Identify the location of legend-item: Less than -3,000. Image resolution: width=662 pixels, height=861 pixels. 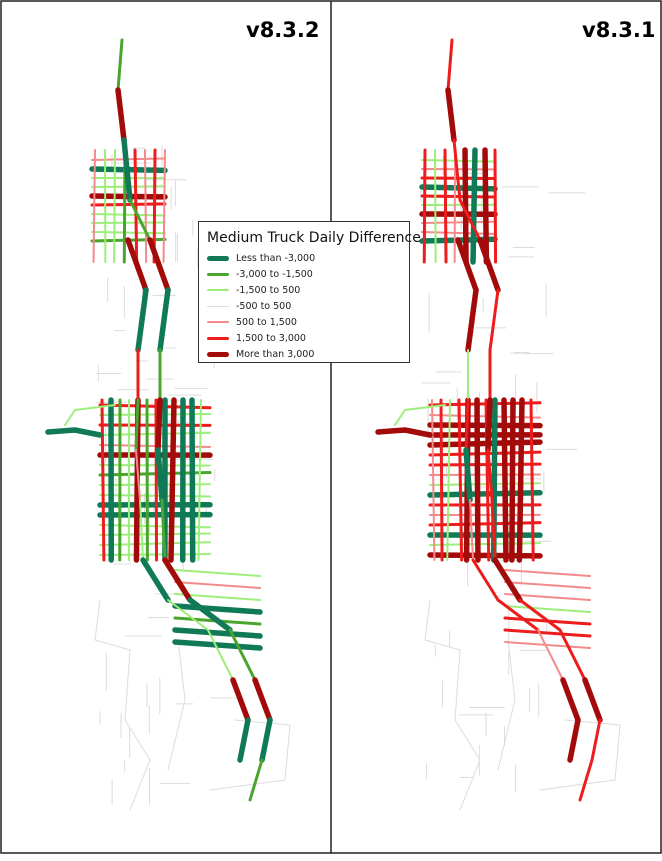
(308, 258).